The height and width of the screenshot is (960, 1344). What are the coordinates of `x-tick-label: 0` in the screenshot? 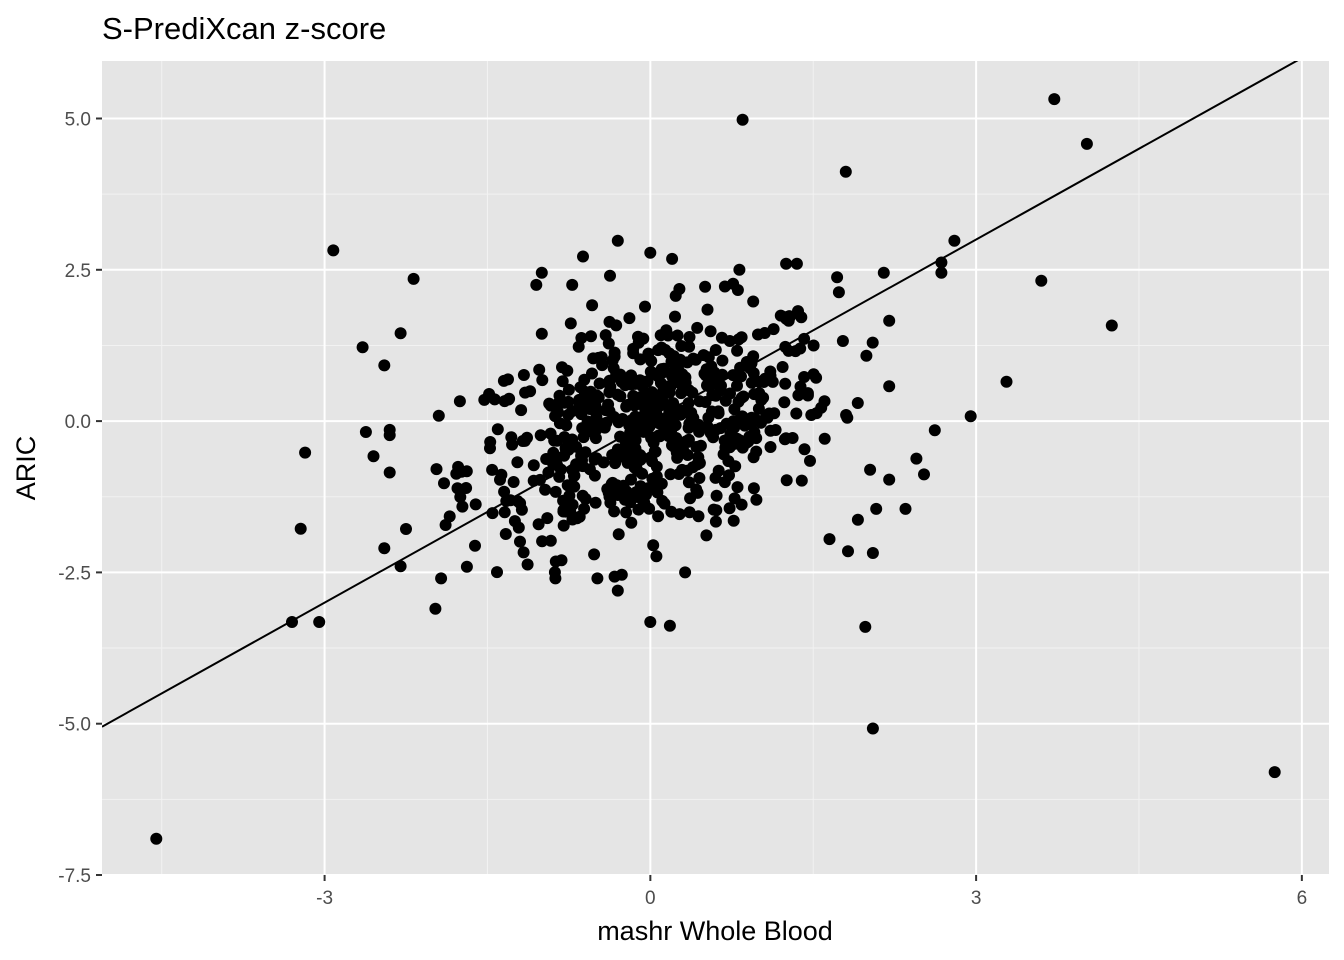 It's located at (650, 898).